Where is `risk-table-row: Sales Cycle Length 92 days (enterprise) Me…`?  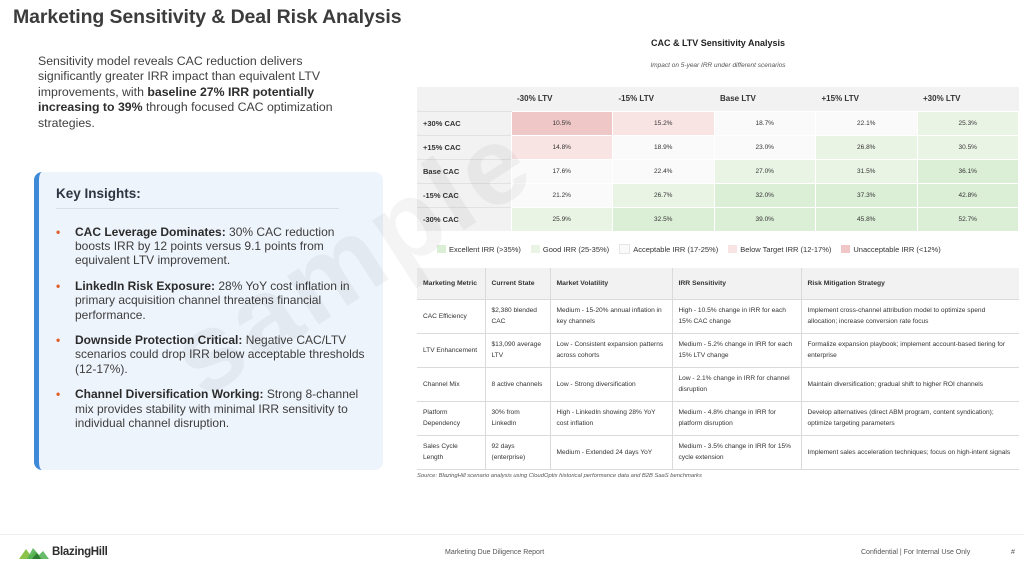 risk-table-row: Sales Cycle Length 92 days (enterprise) Me… is located at coordinates (718, 452).